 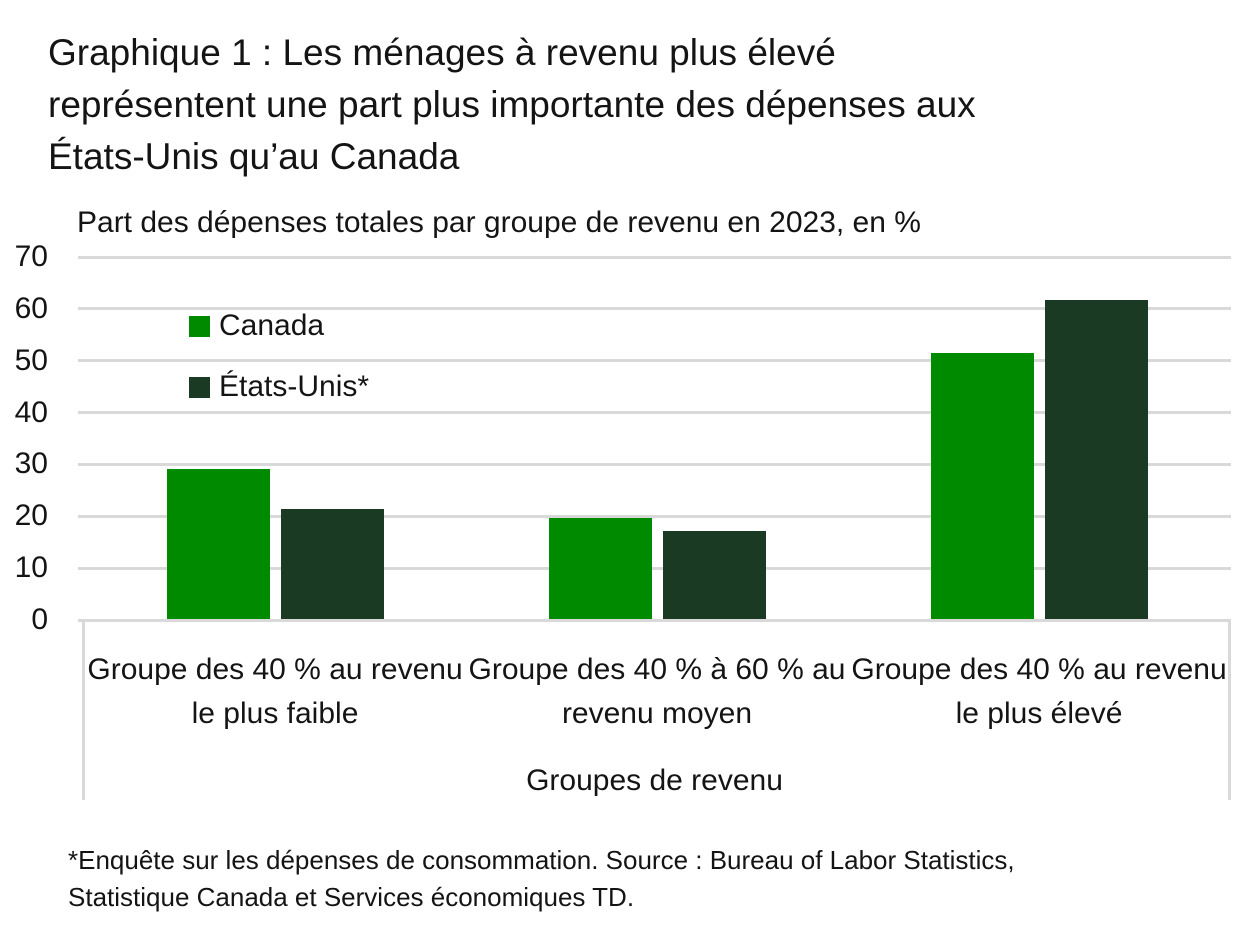 I want to click on y-tick-label: 10, so click(x=31, y=567).